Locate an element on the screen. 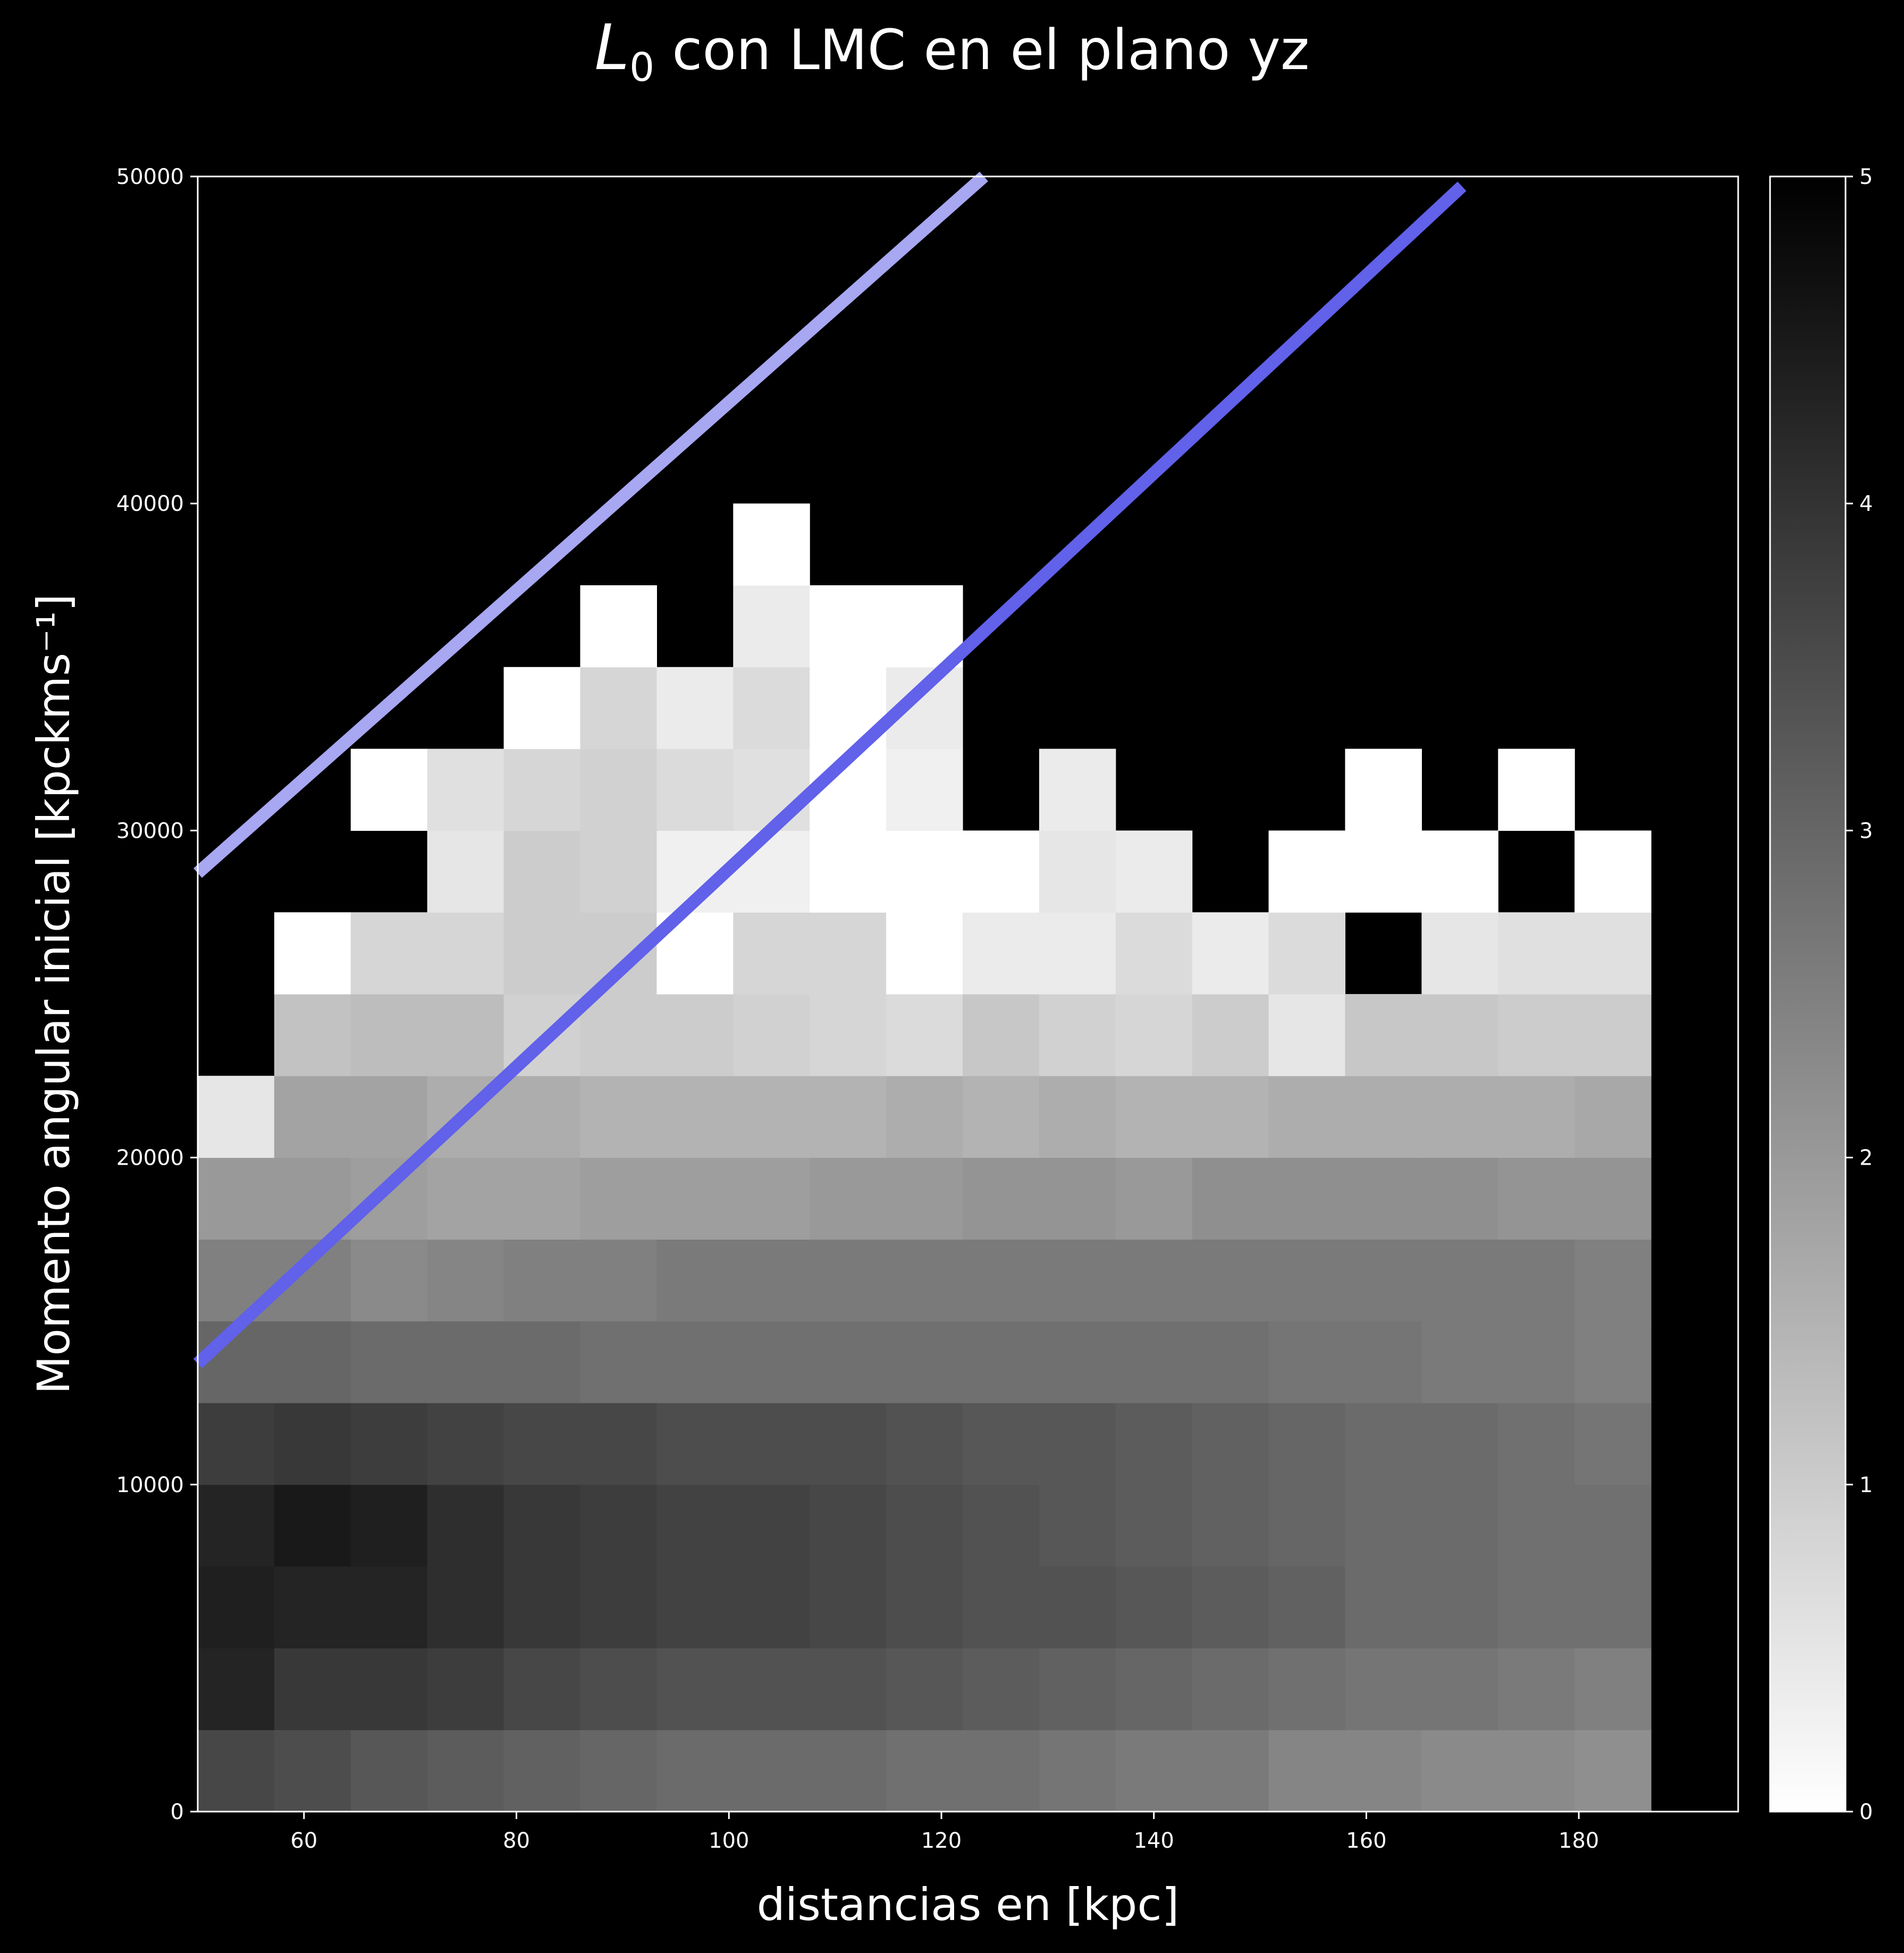 This screenshot has height=1953, width=1904. x-tick-label: 60 is located at coordinates (303, 1841).